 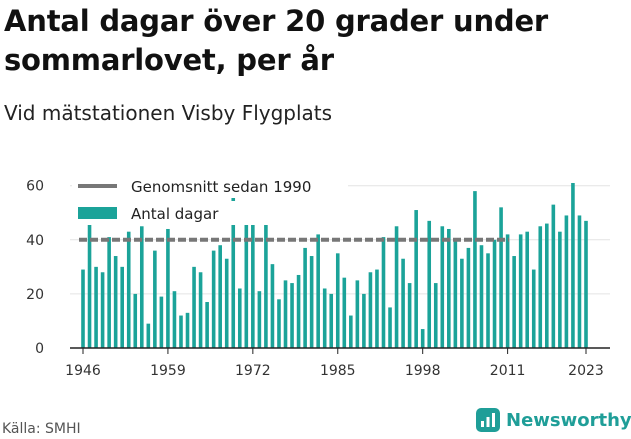 What do you see at coordinates (508, 371) in the screenshot?
I see `x-tick-label: 2011` at bounding box center [508, 371].